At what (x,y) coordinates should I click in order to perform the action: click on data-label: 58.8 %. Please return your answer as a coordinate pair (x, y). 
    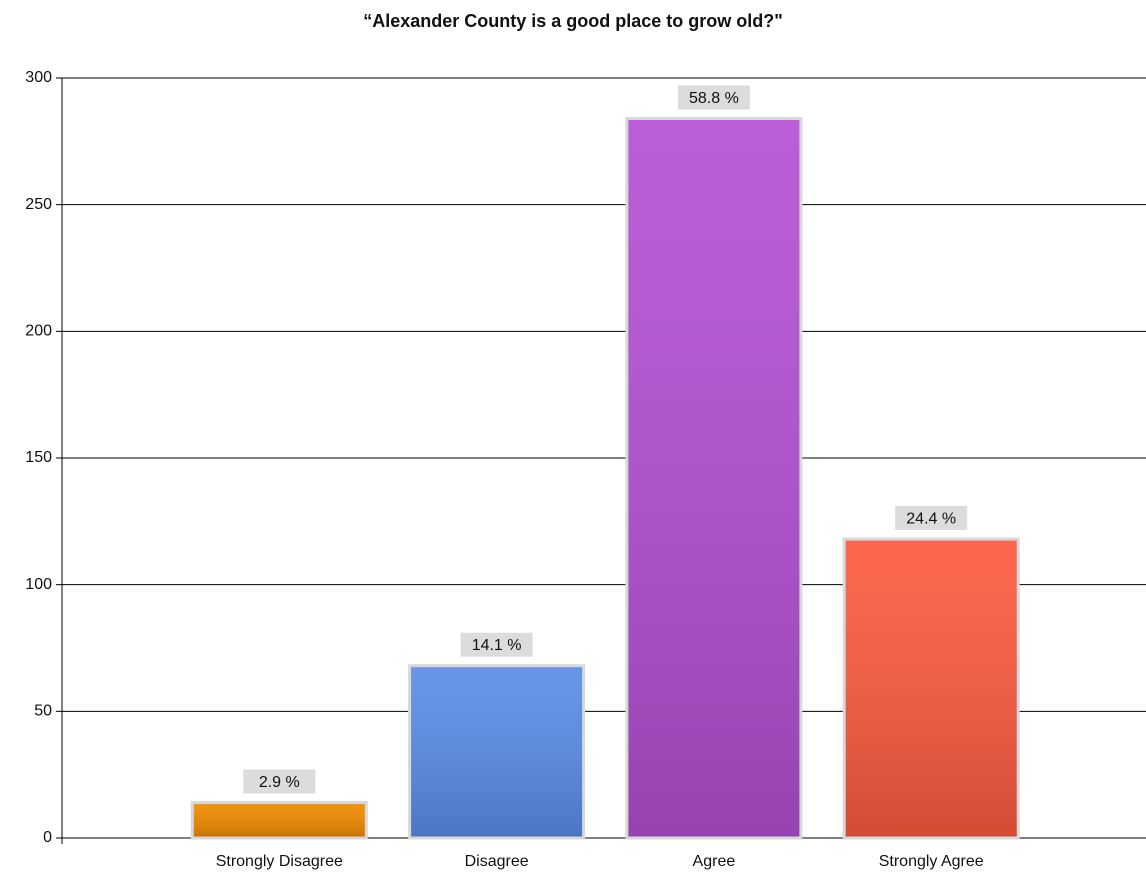
    Looking at the image, I should click on (714, 98).